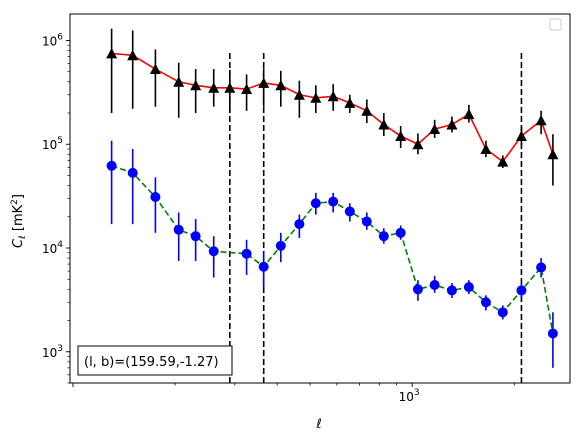 The width and height of the screenshot is (580, 441). I want to click on legend-box, so click(555, 24).